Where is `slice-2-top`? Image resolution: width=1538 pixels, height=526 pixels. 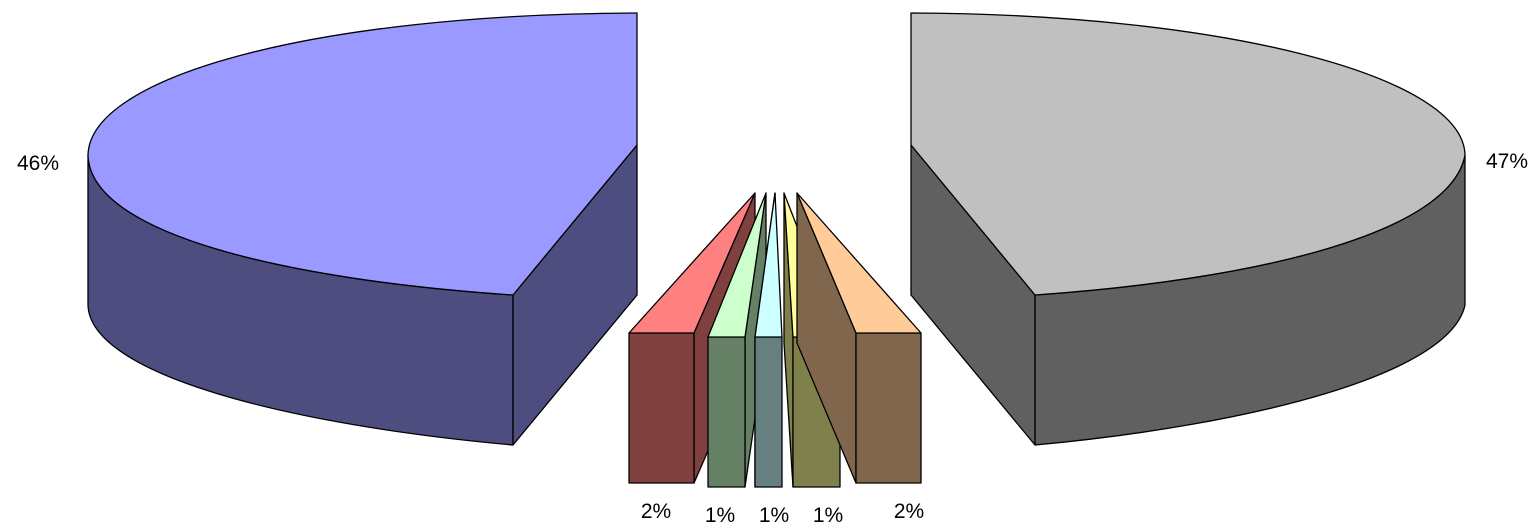 slice-2-top is located at coordinates (692, 263).